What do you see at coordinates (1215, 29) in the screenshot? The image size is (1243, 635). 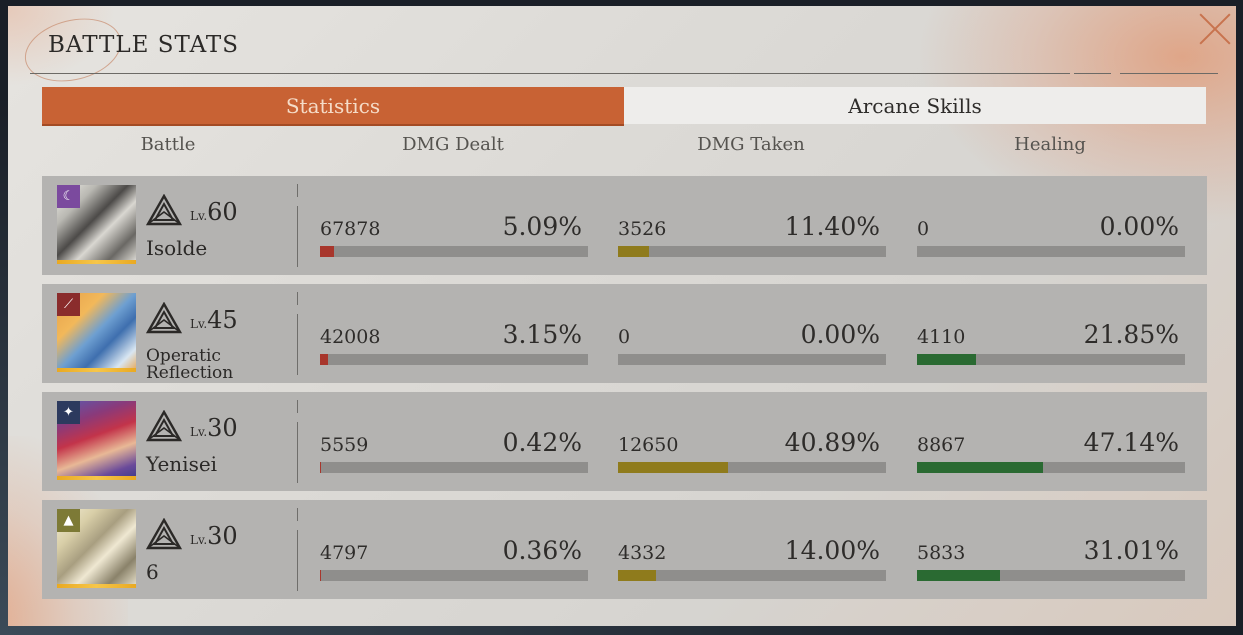 I see `close-icon` at bounding box center [1215, 29].